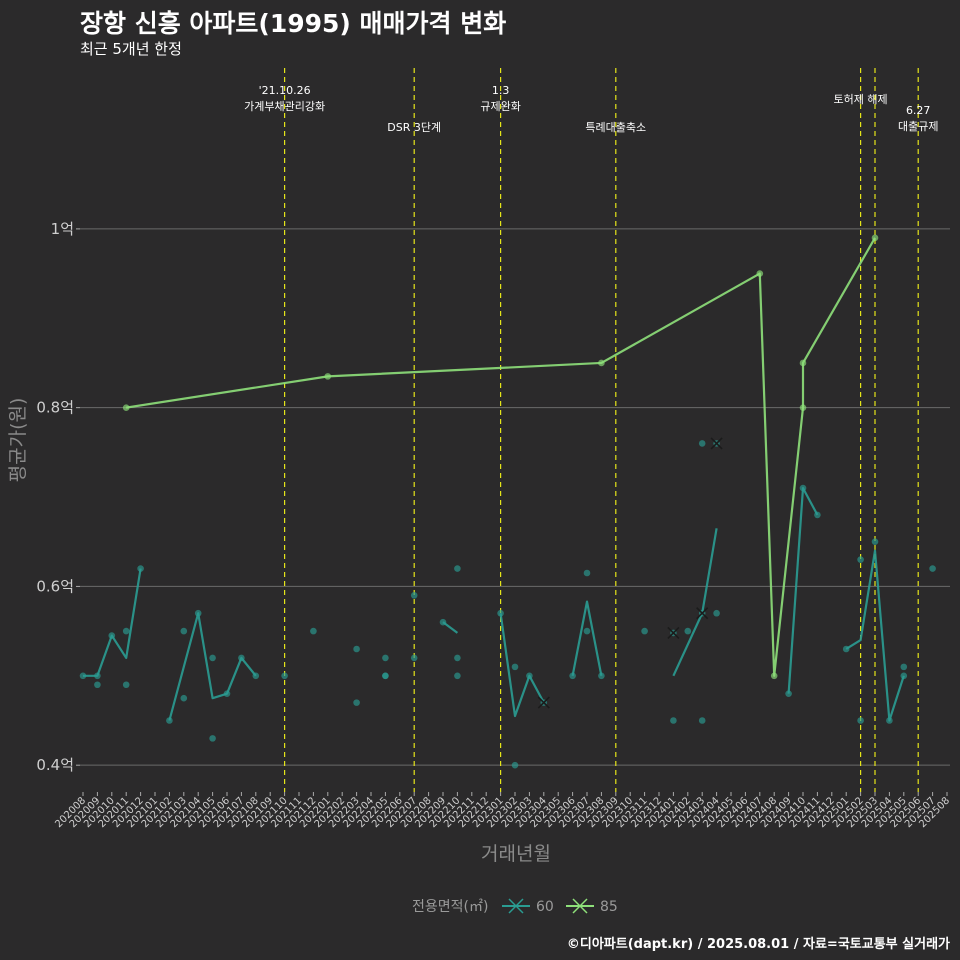 Image resolution: width=960 pixels, height=960 pixels. Describe the element at coordinates (918, 110) in the screenshot. I see `event-label-line: 6.27` at that location.